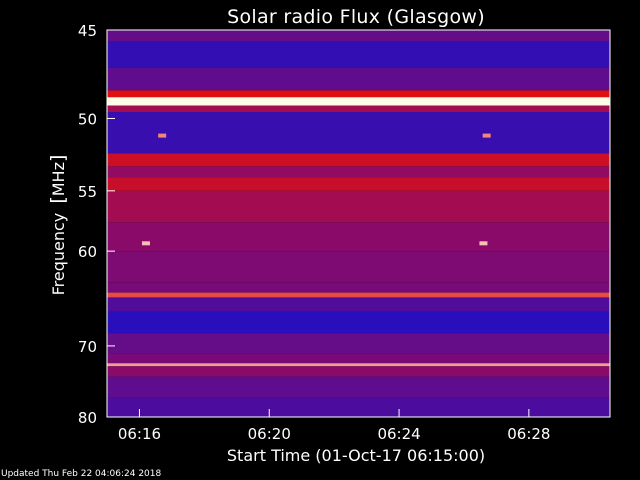 The width and height of the screenshot is (640, 480). What do you see at coordinates (269, 434) in the screenshot?
I see `x-tick-label: 06:20` at bounding box center [269, 434].